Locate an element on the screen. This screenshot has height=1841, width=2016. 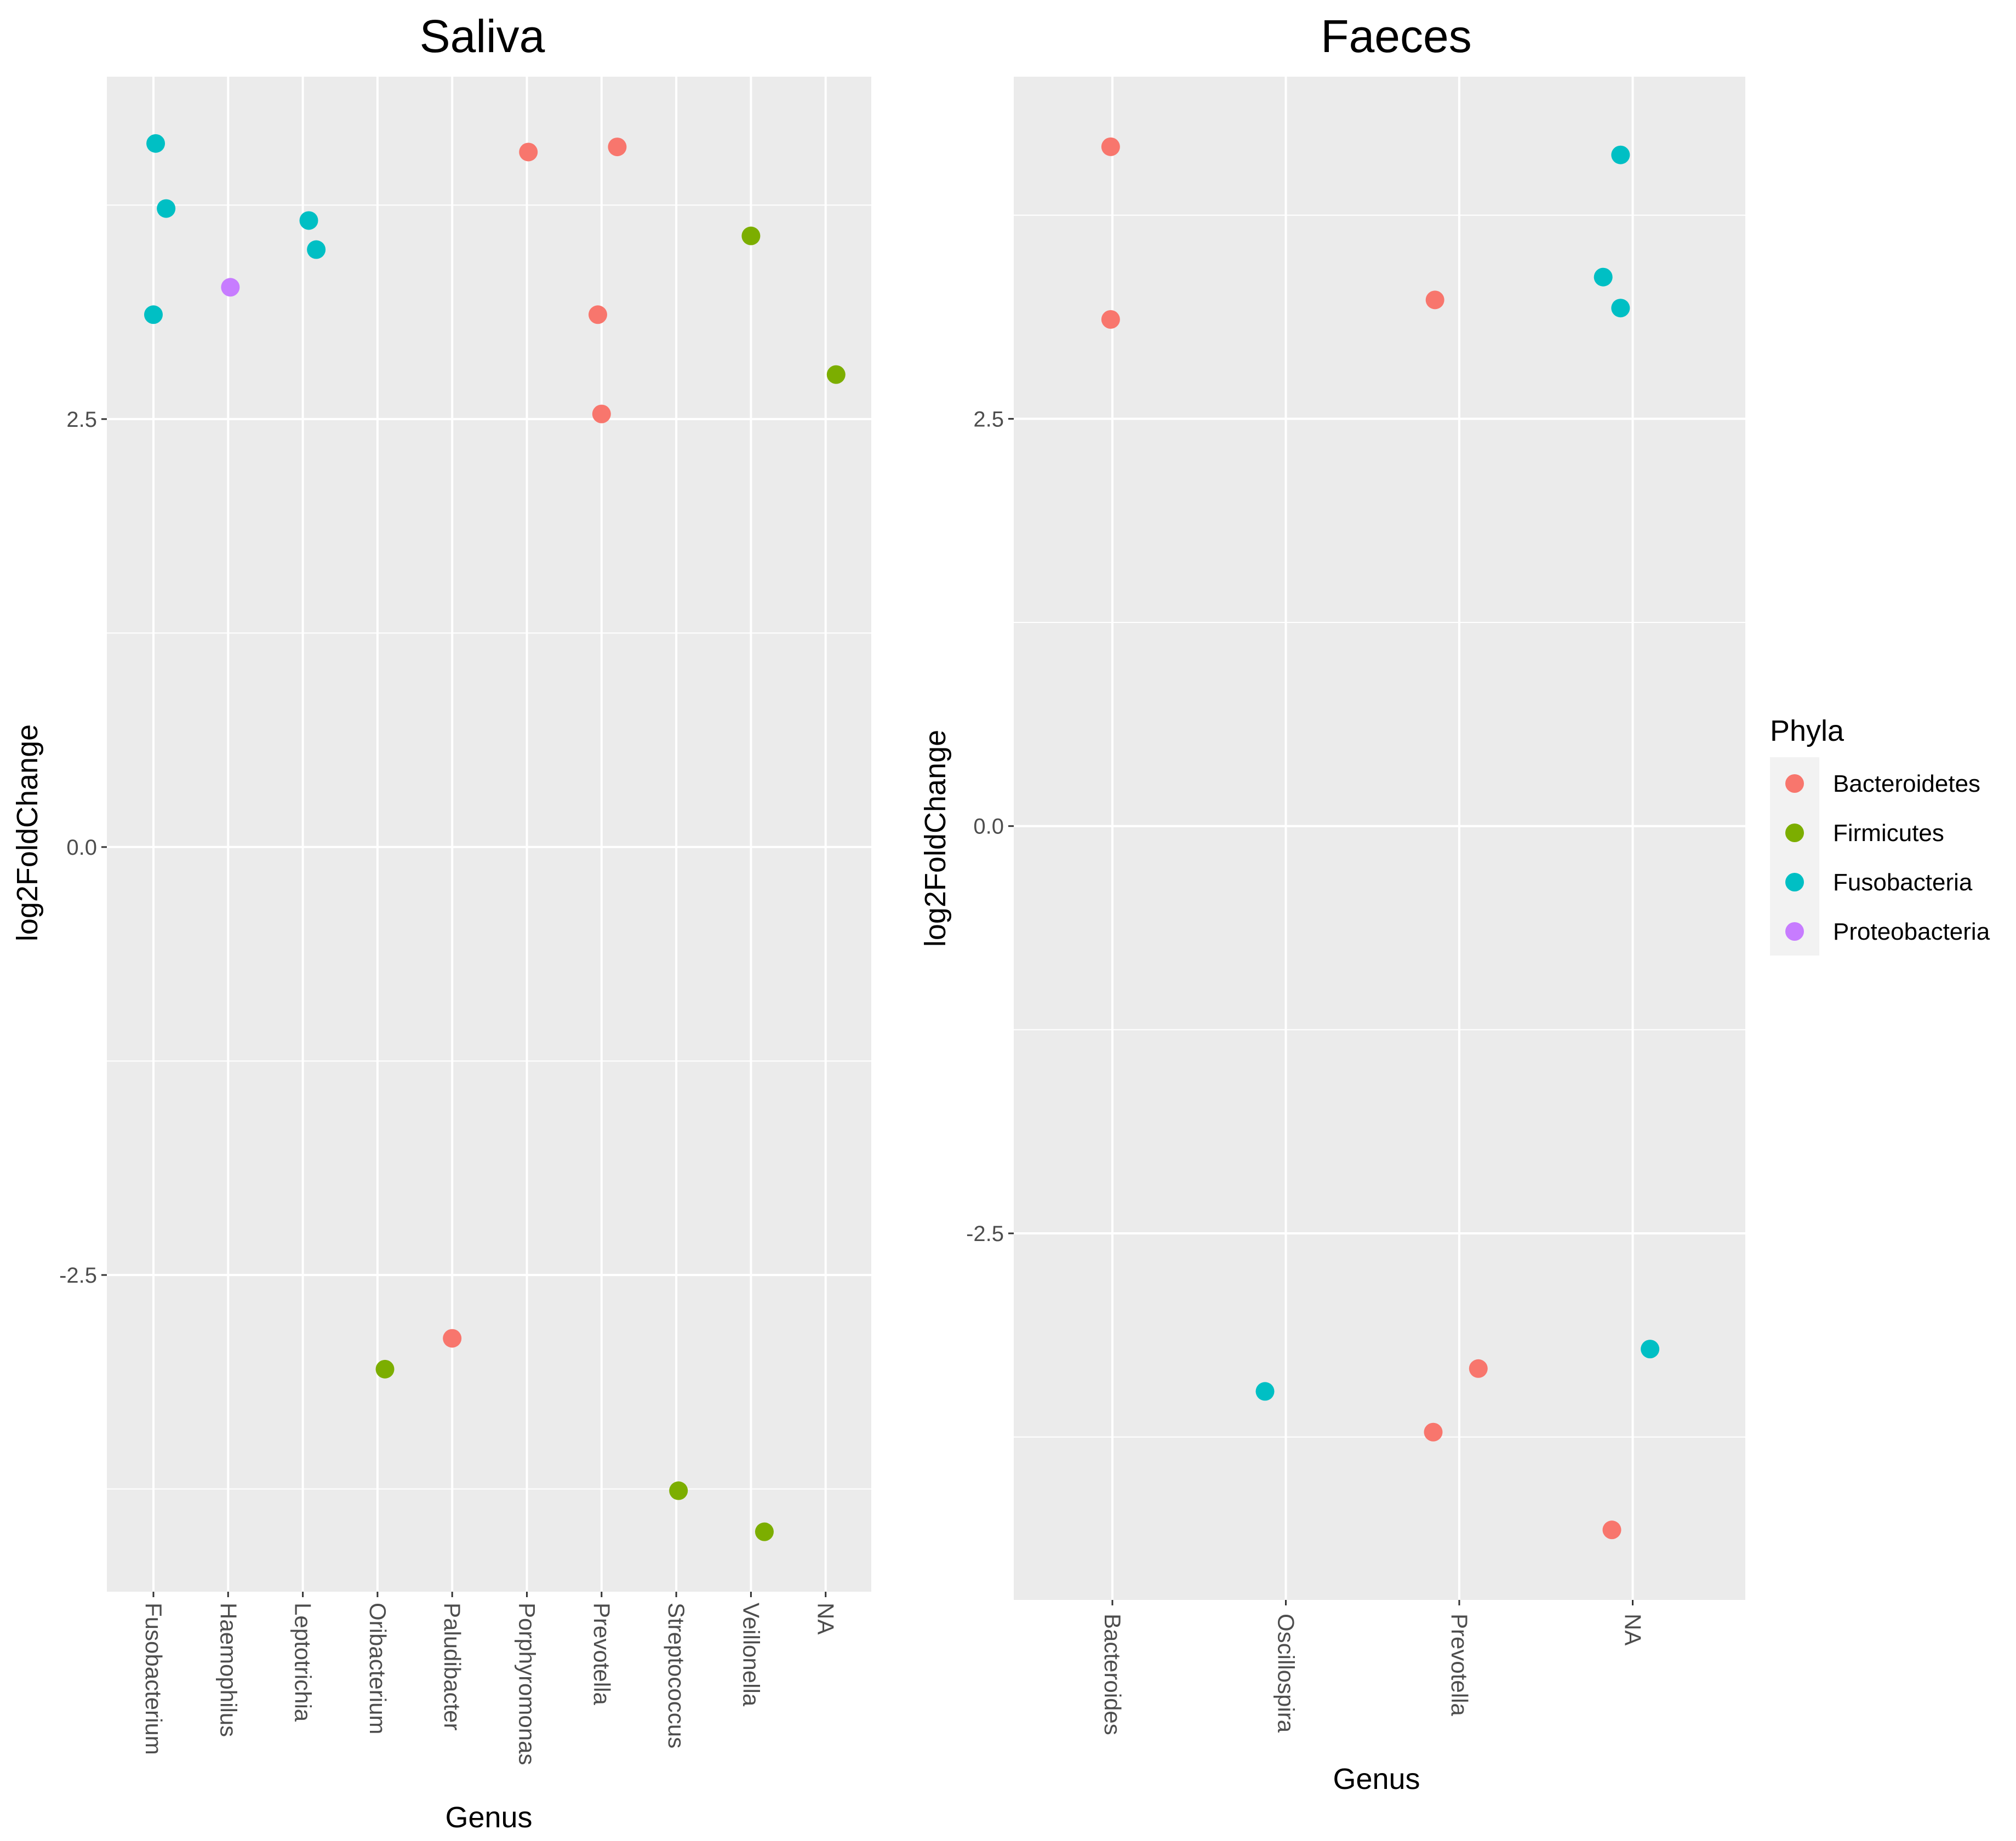
faeces-y-tick-label: 2.5 is located at coordinates (988, 419).